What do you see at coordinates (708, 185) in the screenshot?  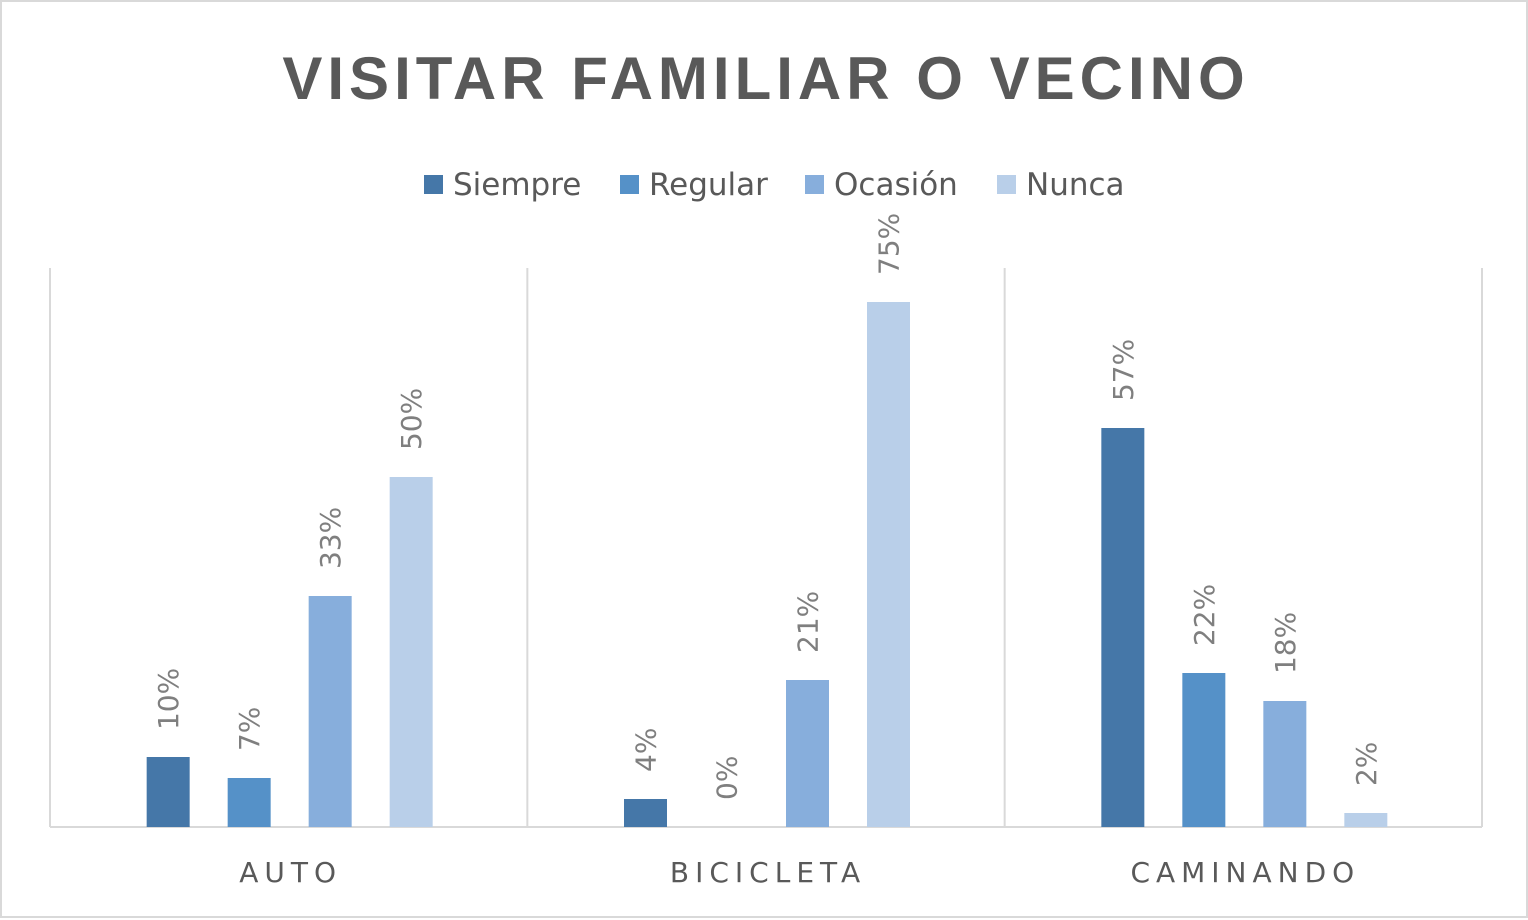 I see `legend-label-regular: Regular` at bounding box center [708, 185].